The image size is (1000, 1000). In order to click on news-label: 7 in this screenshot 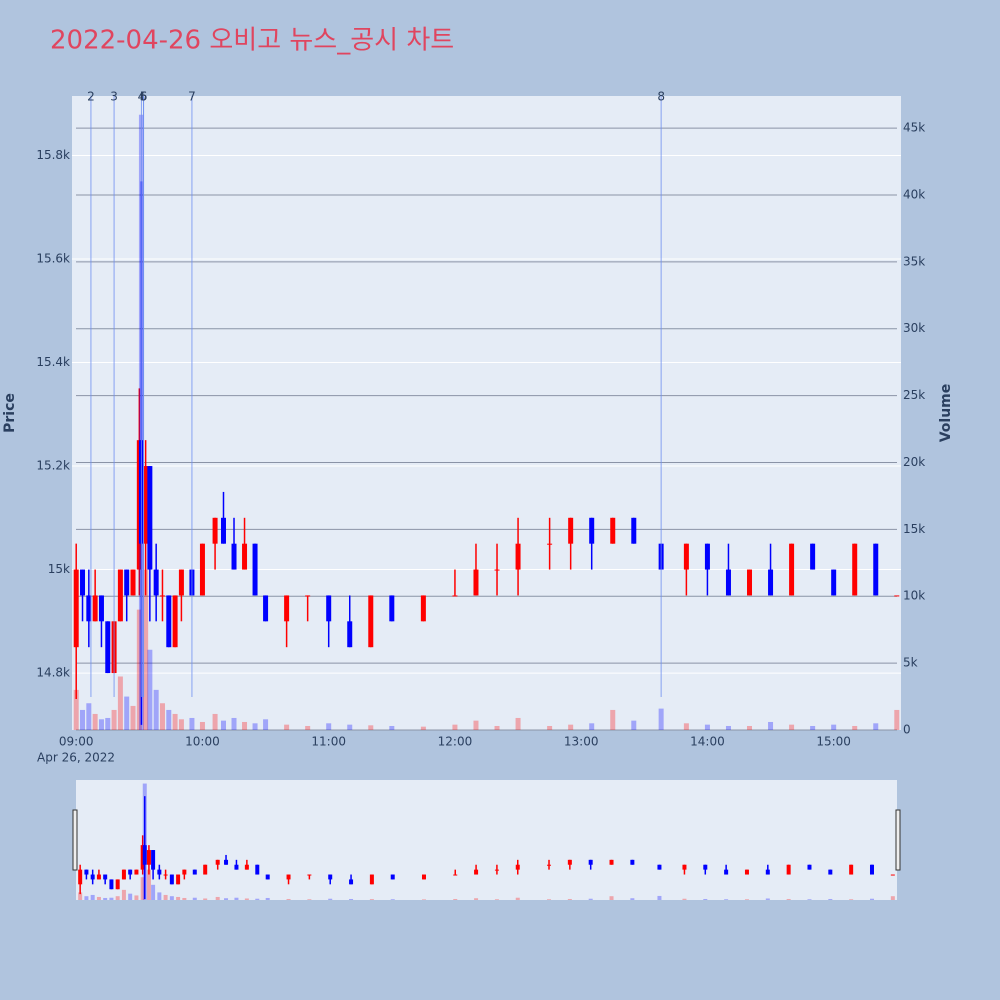, I will do `click(192, 97)`.